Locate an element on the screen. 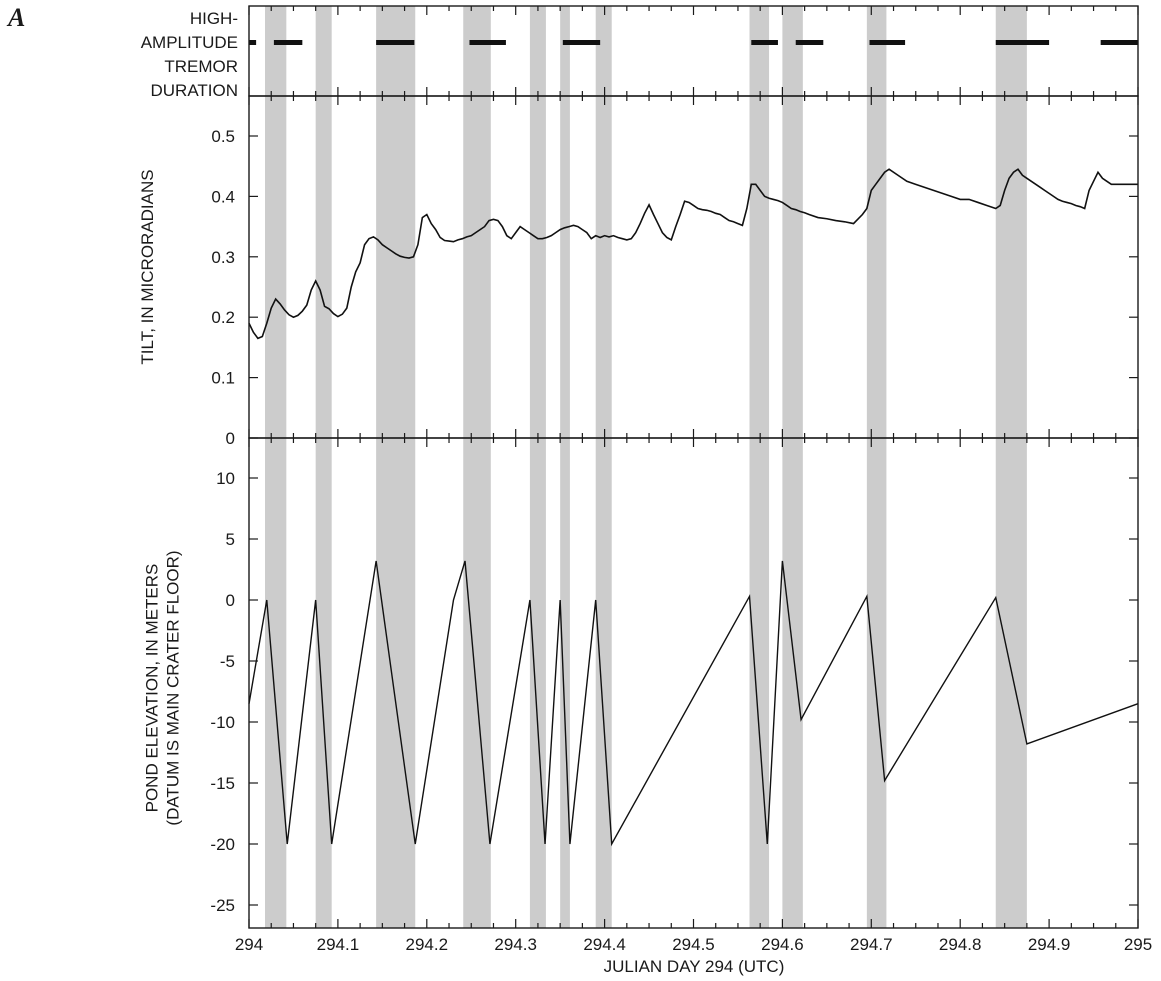 This screenshot has width=1161, height=981. pond-y-tick-label: -10 is located at coordinates (222, 722).